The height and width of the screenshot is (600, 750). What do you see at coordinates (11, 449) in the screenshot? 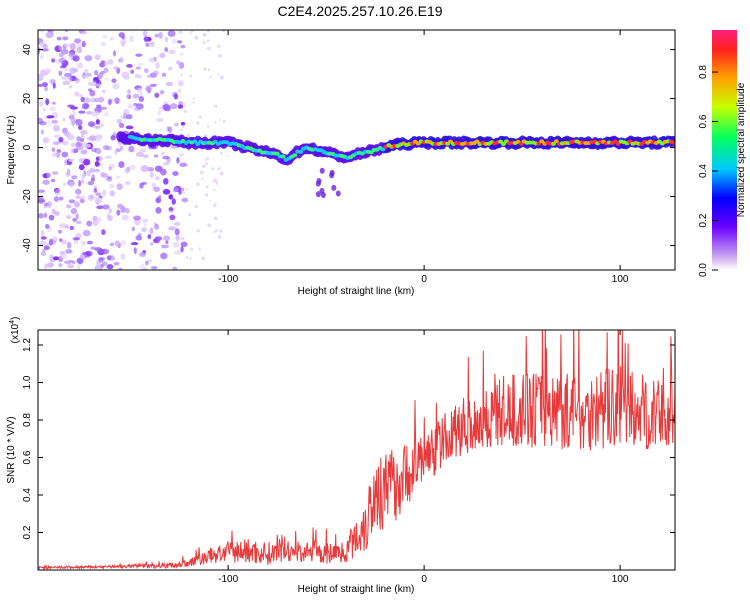
I see `snr-ylabel: SNR (10 * V/V)` at bounding box center [11, 449].